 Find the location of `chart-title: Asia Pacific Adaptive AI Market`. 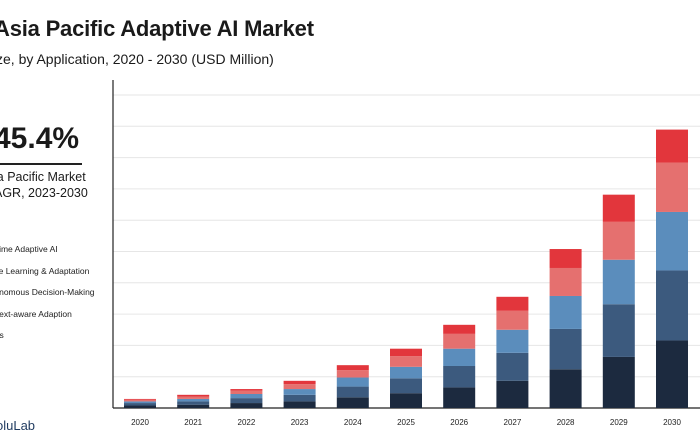

chart-title: Asia Pacific Adaptive AI Market is located at coordinates (157, 28).